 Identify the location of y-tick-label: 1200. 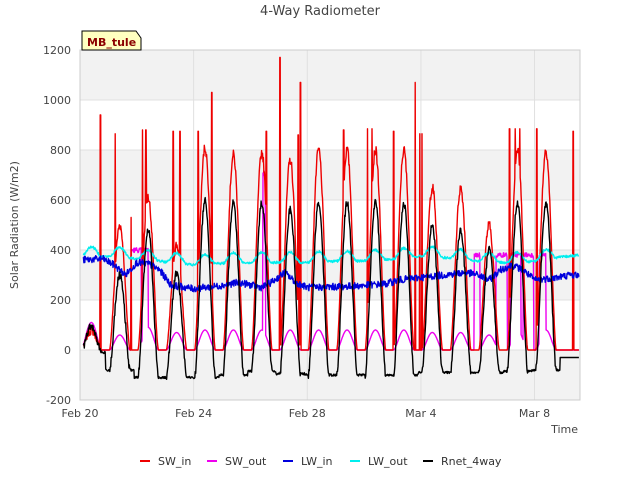
(57, 50).